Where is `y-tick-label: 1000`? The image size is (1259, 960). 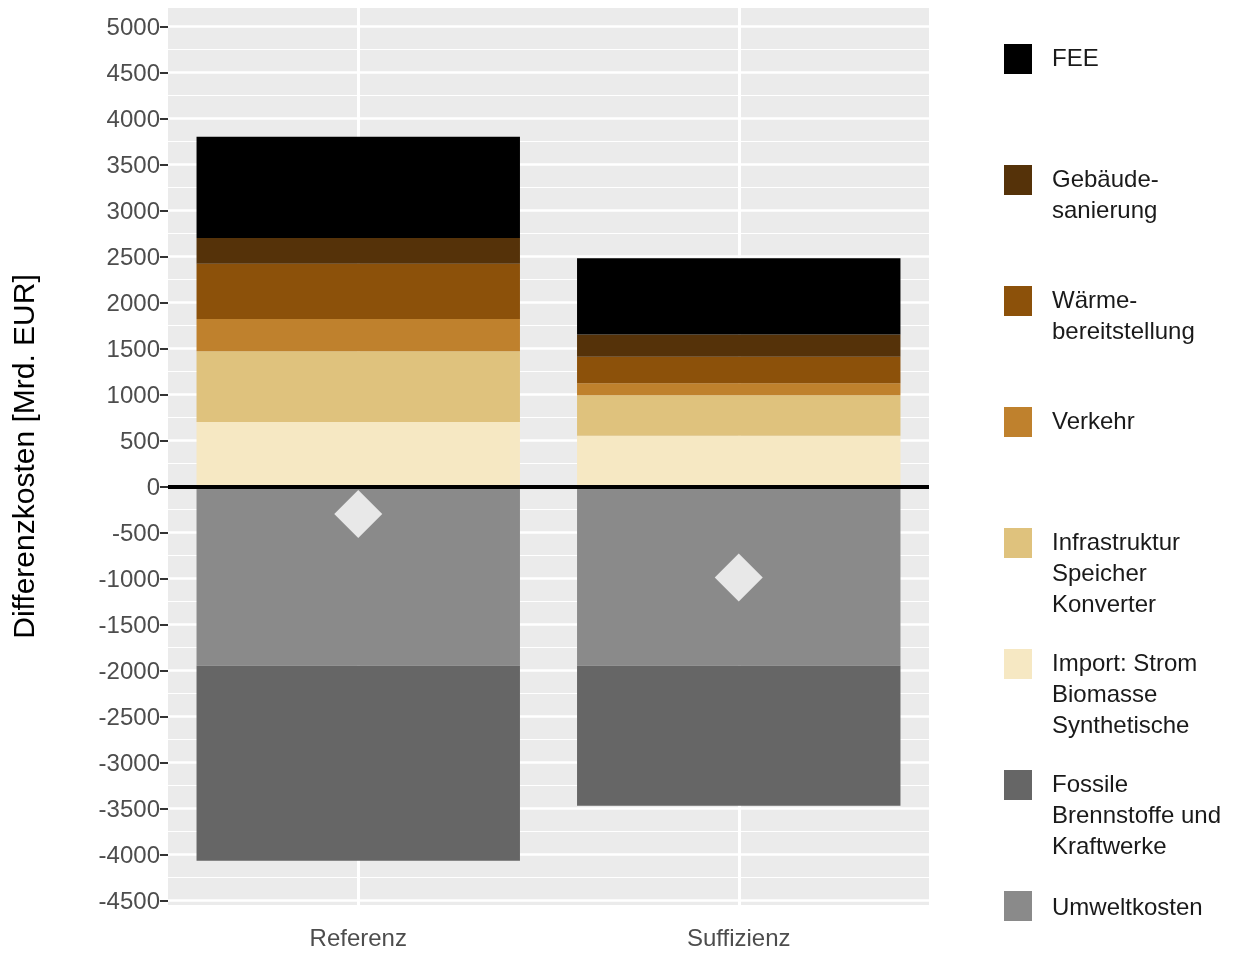 y-tick-label: 1000 is located at coordinates (133, 394).